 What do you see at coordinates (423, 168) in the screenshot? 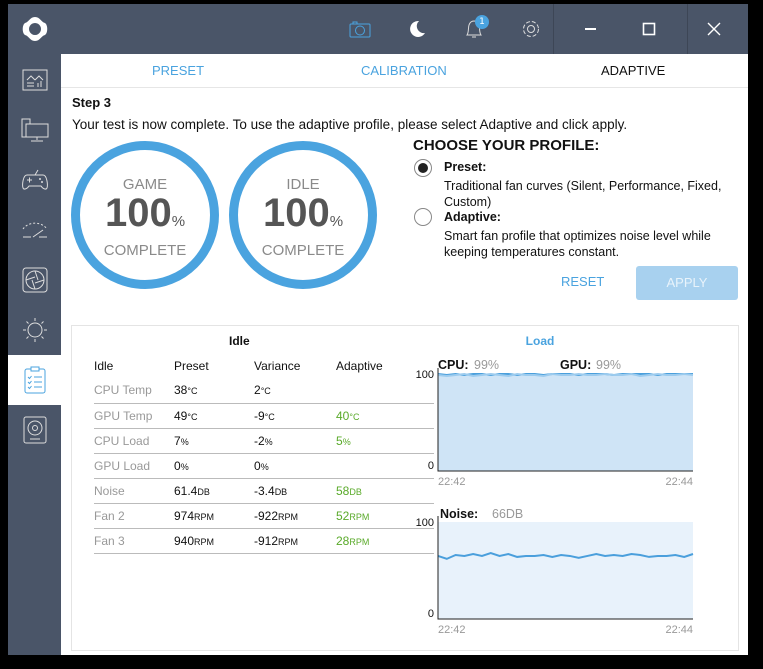
I see `preset-radio` at bounding box center [423, 168].